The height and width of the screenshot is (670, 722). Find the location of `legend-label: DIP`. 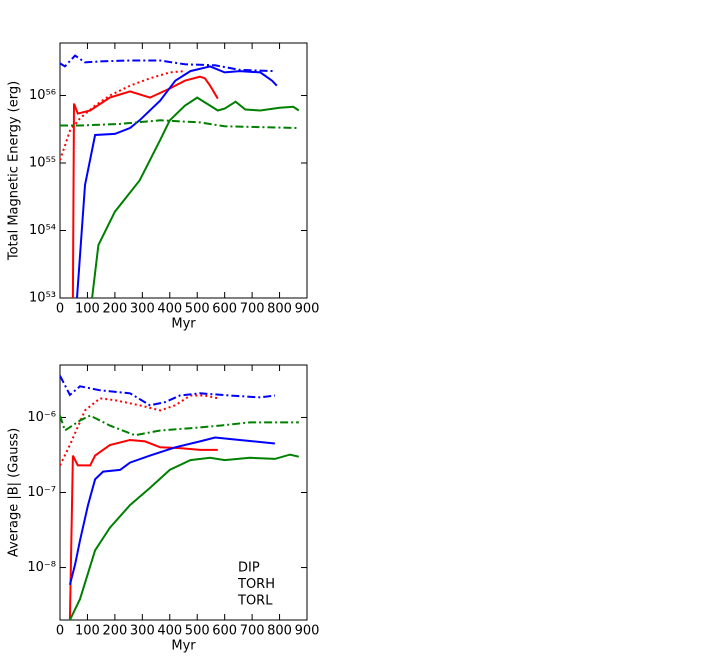

legend-label: DIP is located at coordinates (249, 568).